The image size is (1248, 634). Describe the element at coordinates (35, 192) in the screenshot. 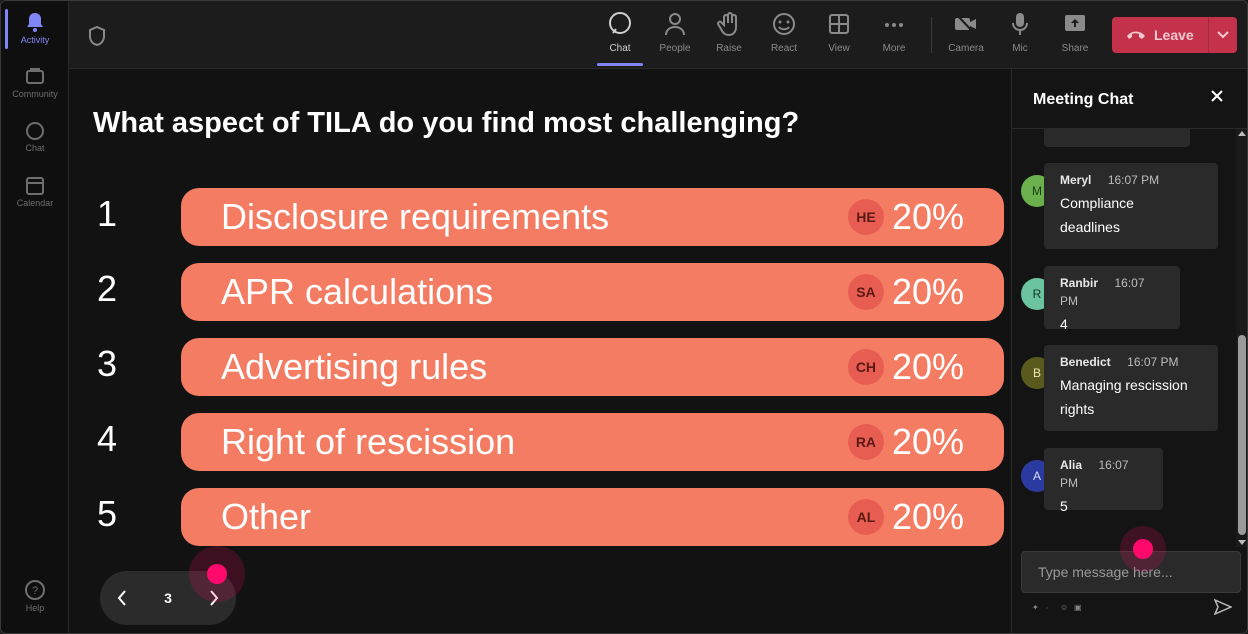

I see `rail-item-calendar: Calendar` at that location.